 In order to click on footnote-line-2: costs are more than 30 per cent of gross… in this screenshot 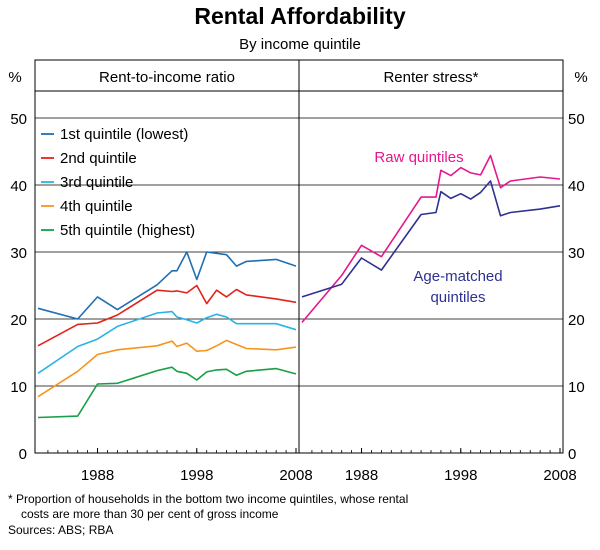, I will do `click(150, 514)`.